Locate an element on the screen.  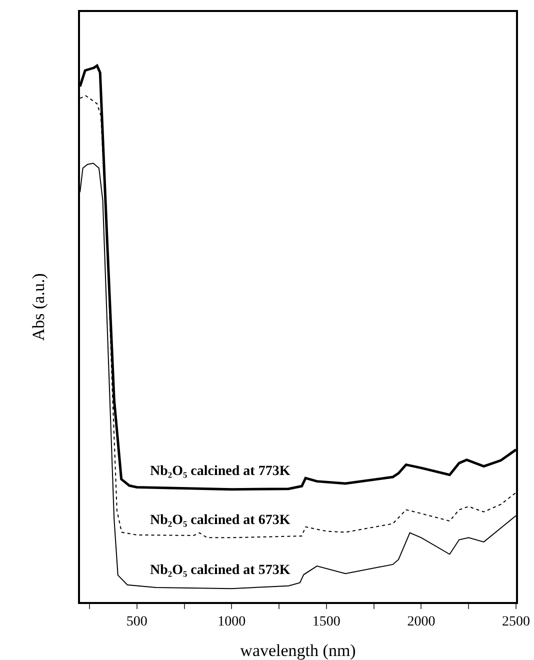
y-axis-title: Abs (a.u.) is located at coordinates (38, 307).